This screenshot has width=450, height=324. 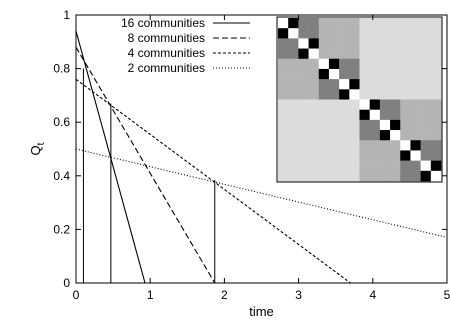 I want to click on legend-label: 4 communities, so click(x=166, y=53).